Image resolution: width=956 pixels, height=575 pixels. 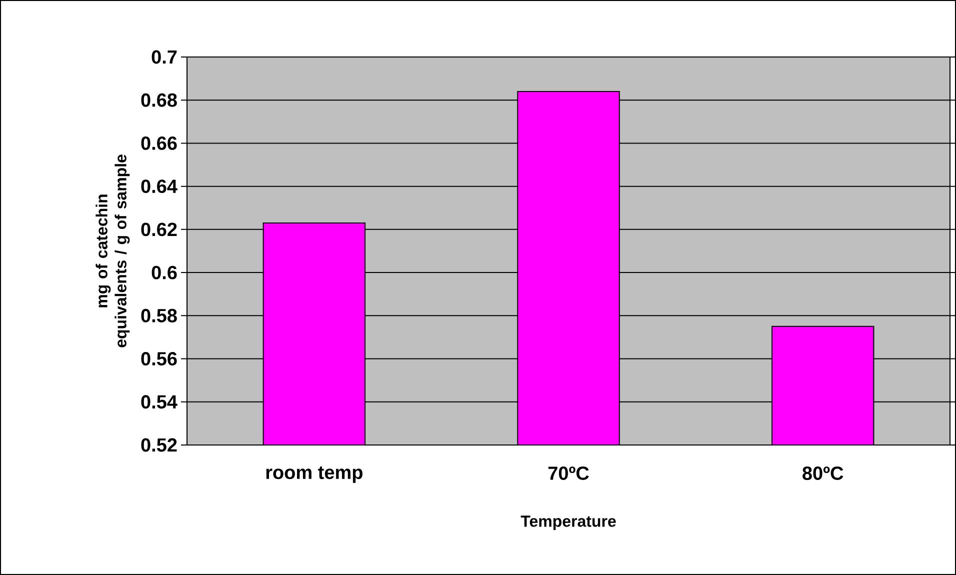 What do you see at coordinates (159, 445) in the screenshot?
I see `y-tick-label: 0.52` at bounding box center [159, 445].